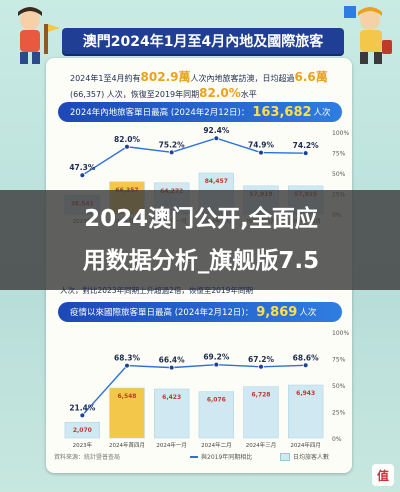 Image resolution: width=400 pixels, height=492 pixels. Describe the element at coordinates (127, 445) in the screenshot. I see `x-tick-label: 2024年首四月` at that location.